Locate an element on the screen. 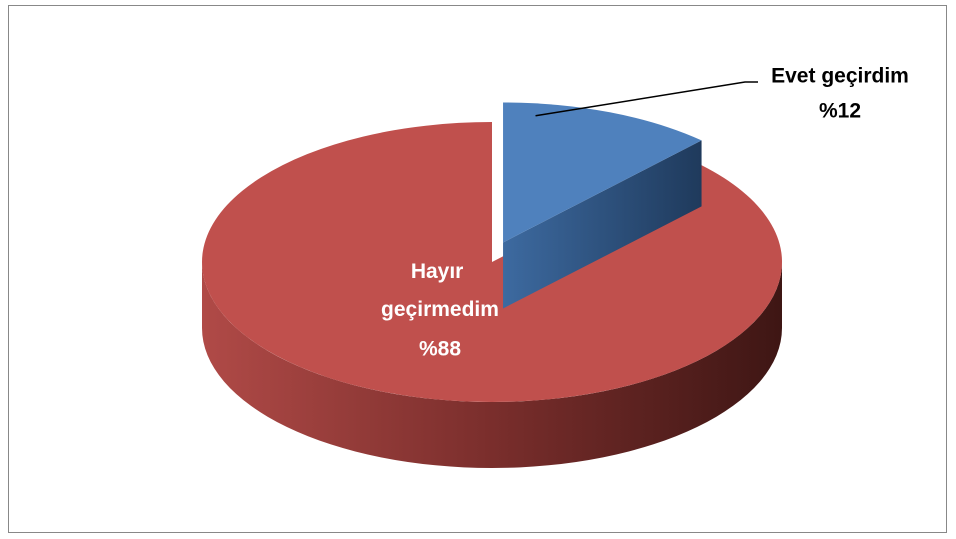  leader-line is located at coordinates (646, 99).